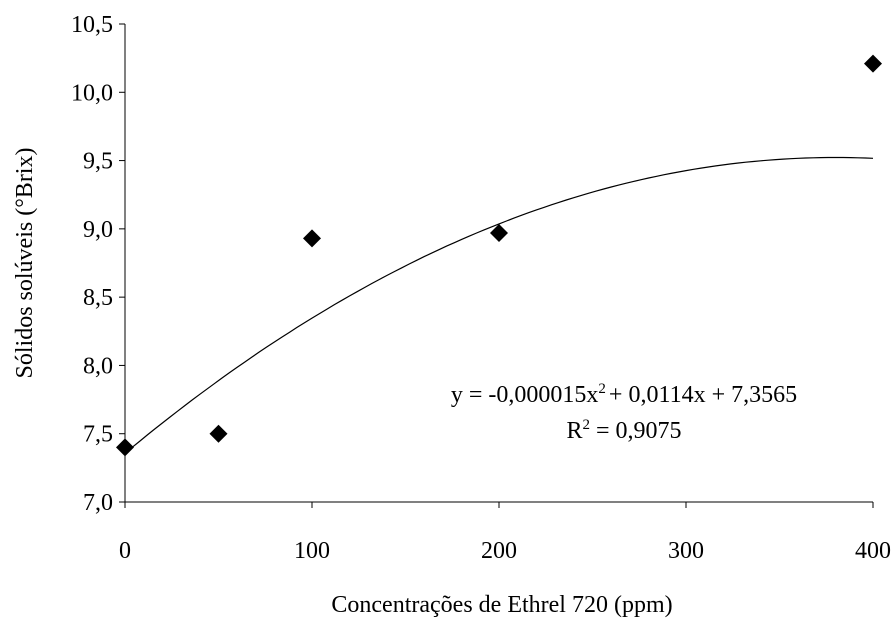 The height and width of the screenshot is (622, 895). What do you see at coordinates (98, 366) in the screenshot?
I see `y-tick-label: 8,0` at bounding box center [98, 366].